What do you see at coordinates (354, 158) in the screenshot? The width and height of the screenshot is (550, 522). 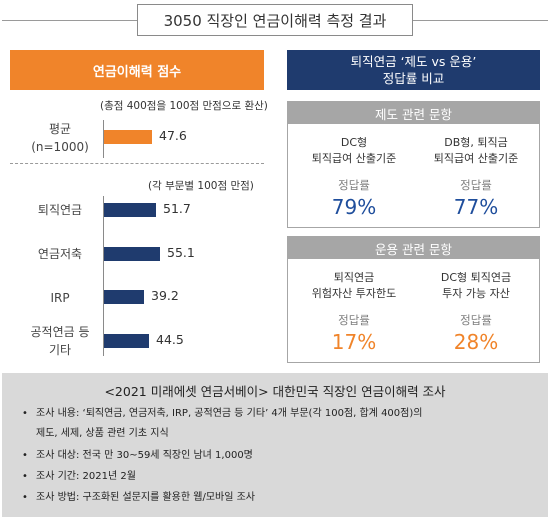 I see `system-item-dc-line2: 퇴직급여 산출기준` at bounding box center [354, 158].